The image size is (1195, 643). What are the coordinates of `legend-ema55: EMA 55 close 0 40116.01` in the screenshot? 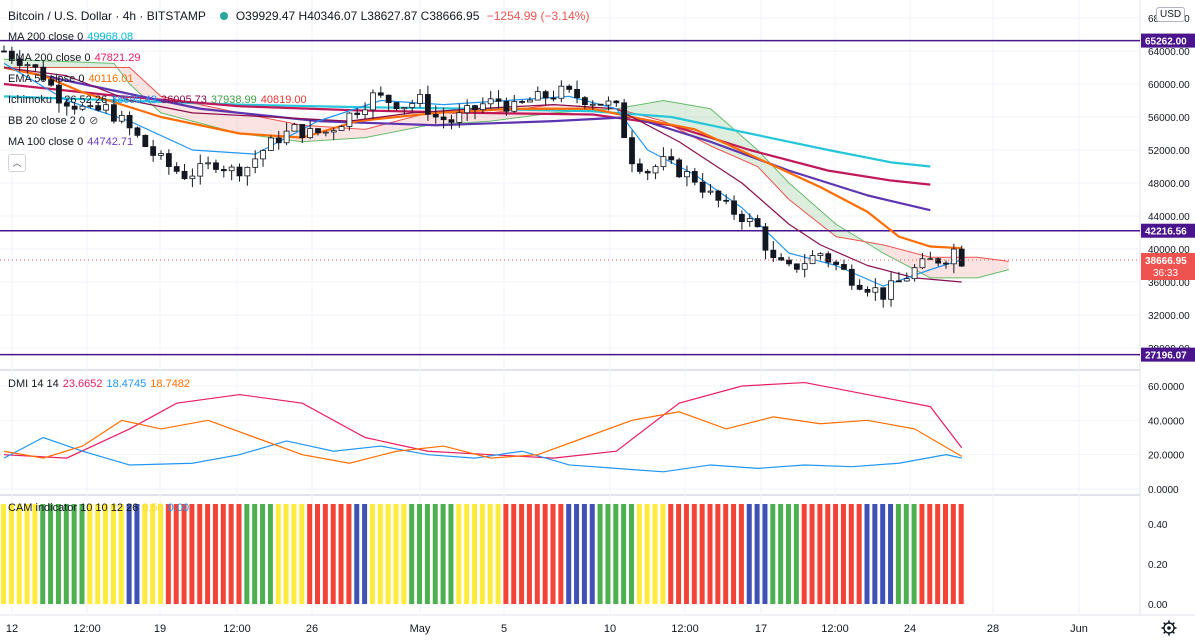 It's located at (73, 79).